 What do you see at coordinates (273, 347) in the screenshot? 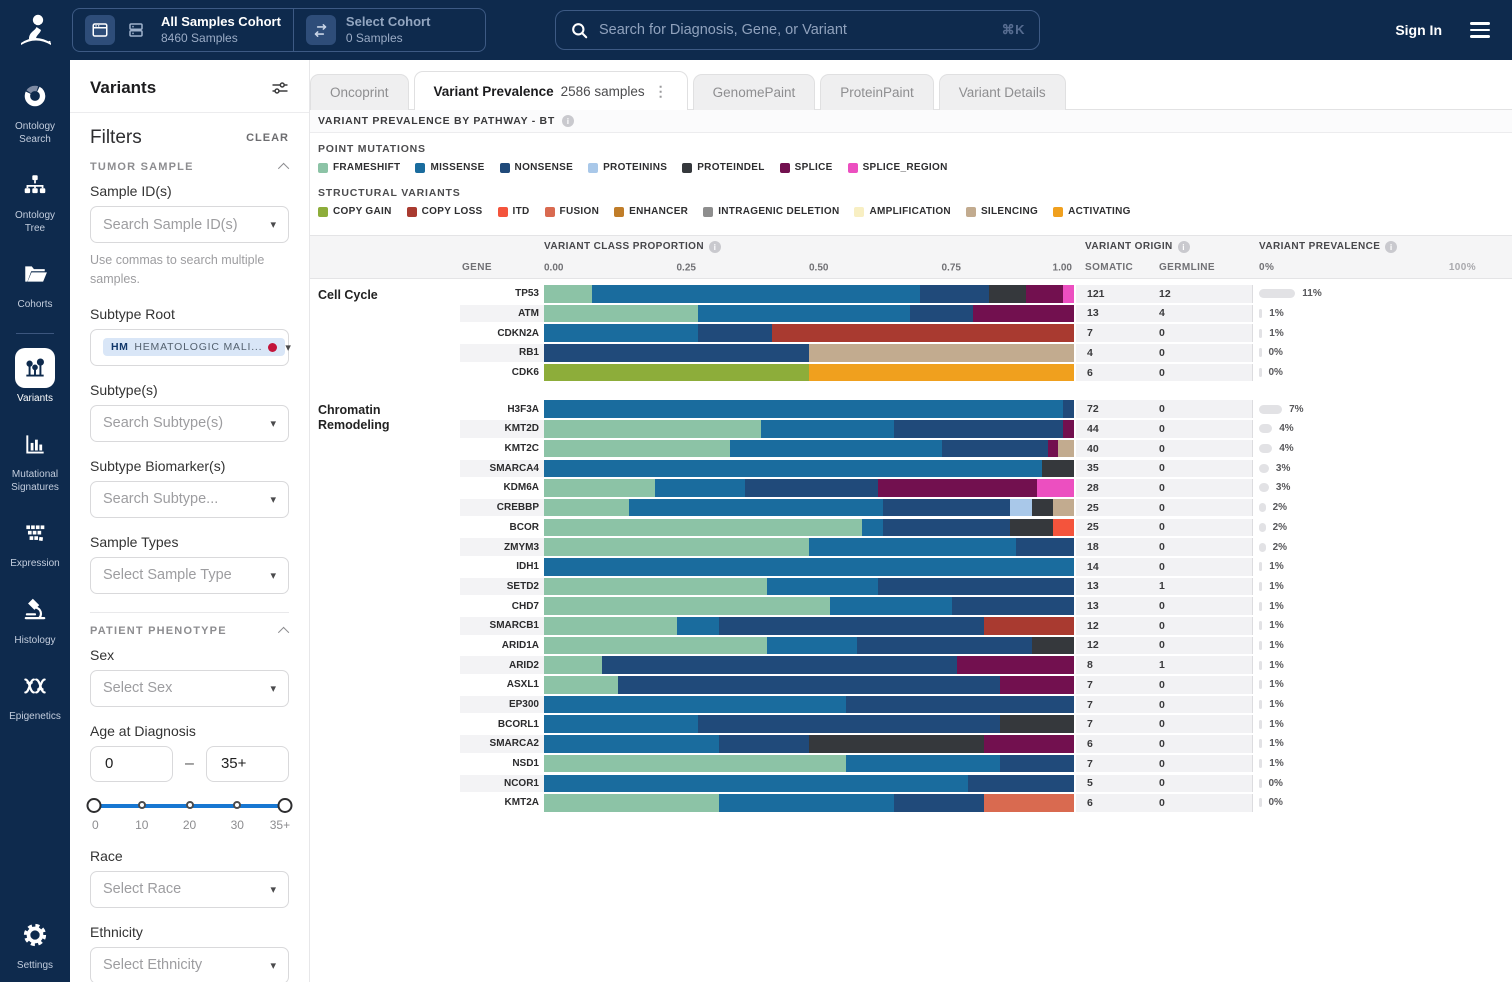
I see `chip-remove-dot` at bounding box center [273, 347].